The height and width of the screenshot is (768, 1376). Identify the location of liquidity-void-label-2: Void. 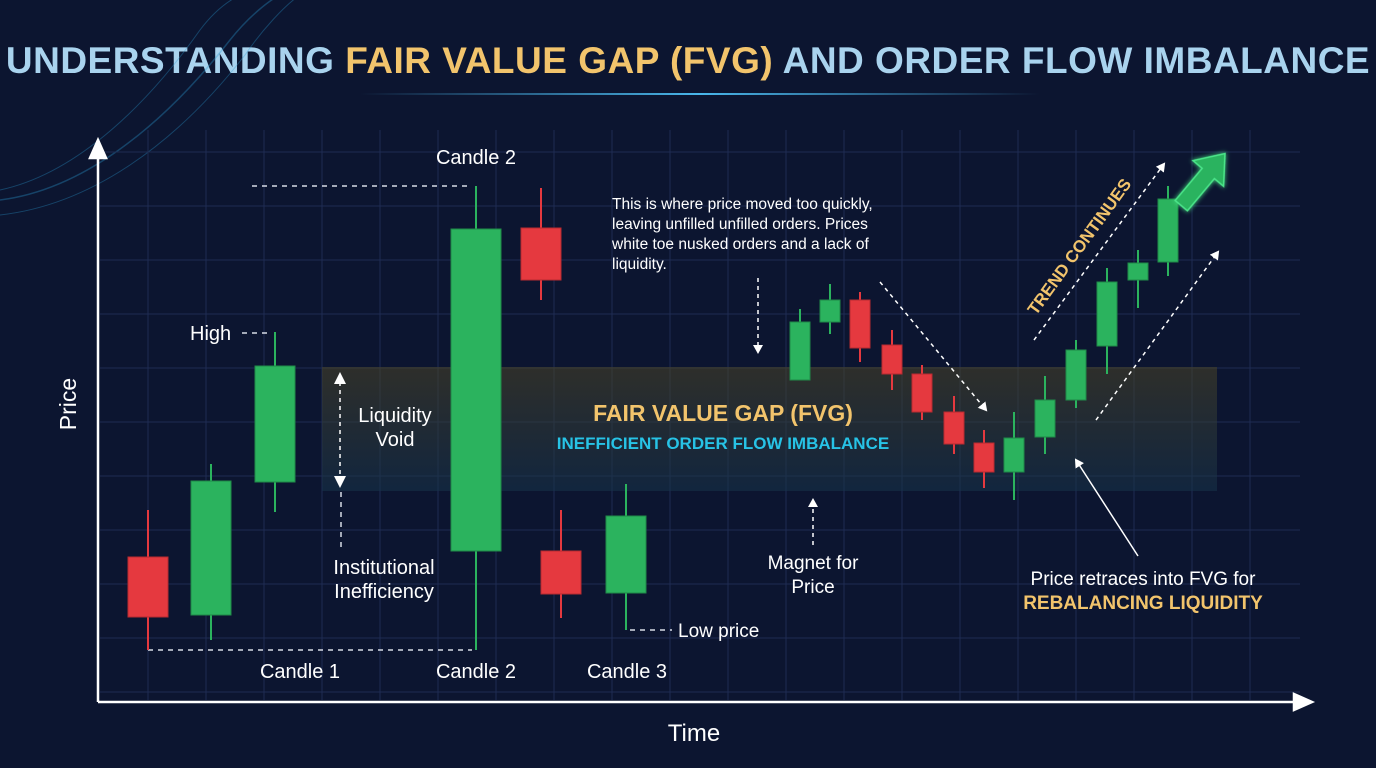
(395, 440).